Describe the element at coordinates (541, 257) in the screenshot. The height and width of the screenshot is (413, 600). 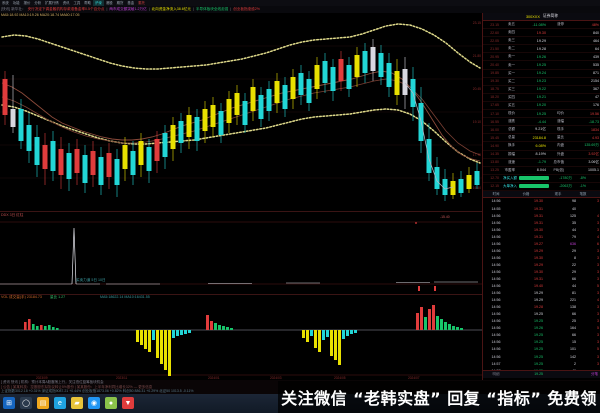
I see `tick-row: 14:56 19.30 8 3` at that location.